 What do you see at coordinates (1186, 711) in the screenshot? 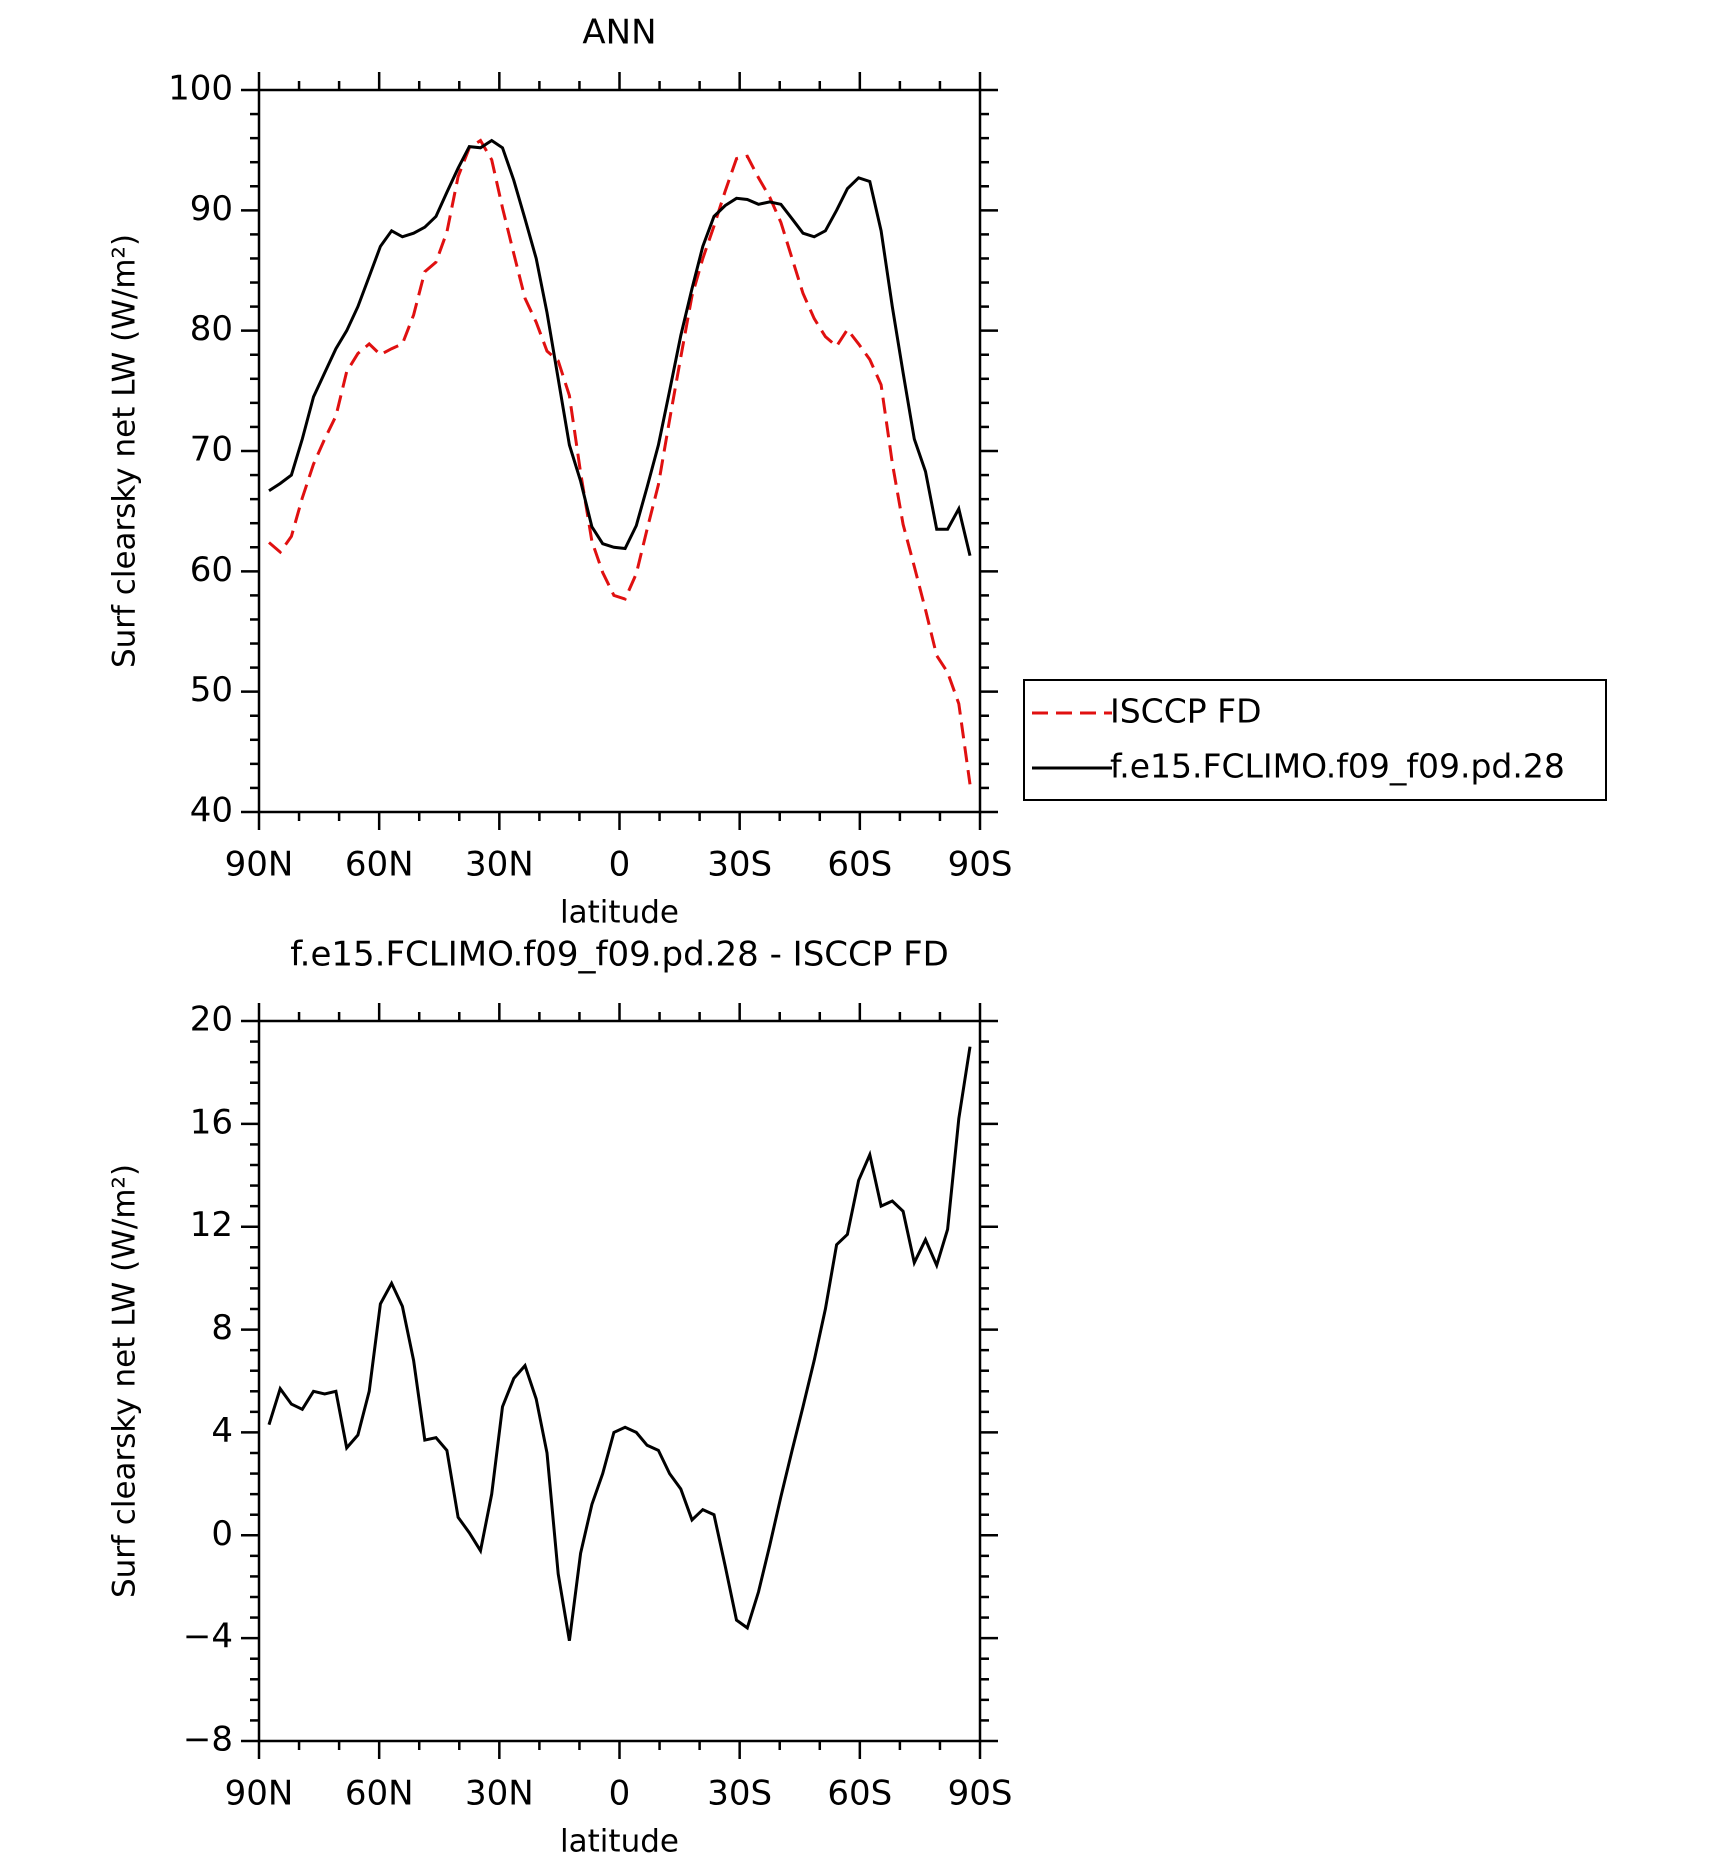
I see `legend-label: ISCCP FD` at bounding box center [1186, 711].